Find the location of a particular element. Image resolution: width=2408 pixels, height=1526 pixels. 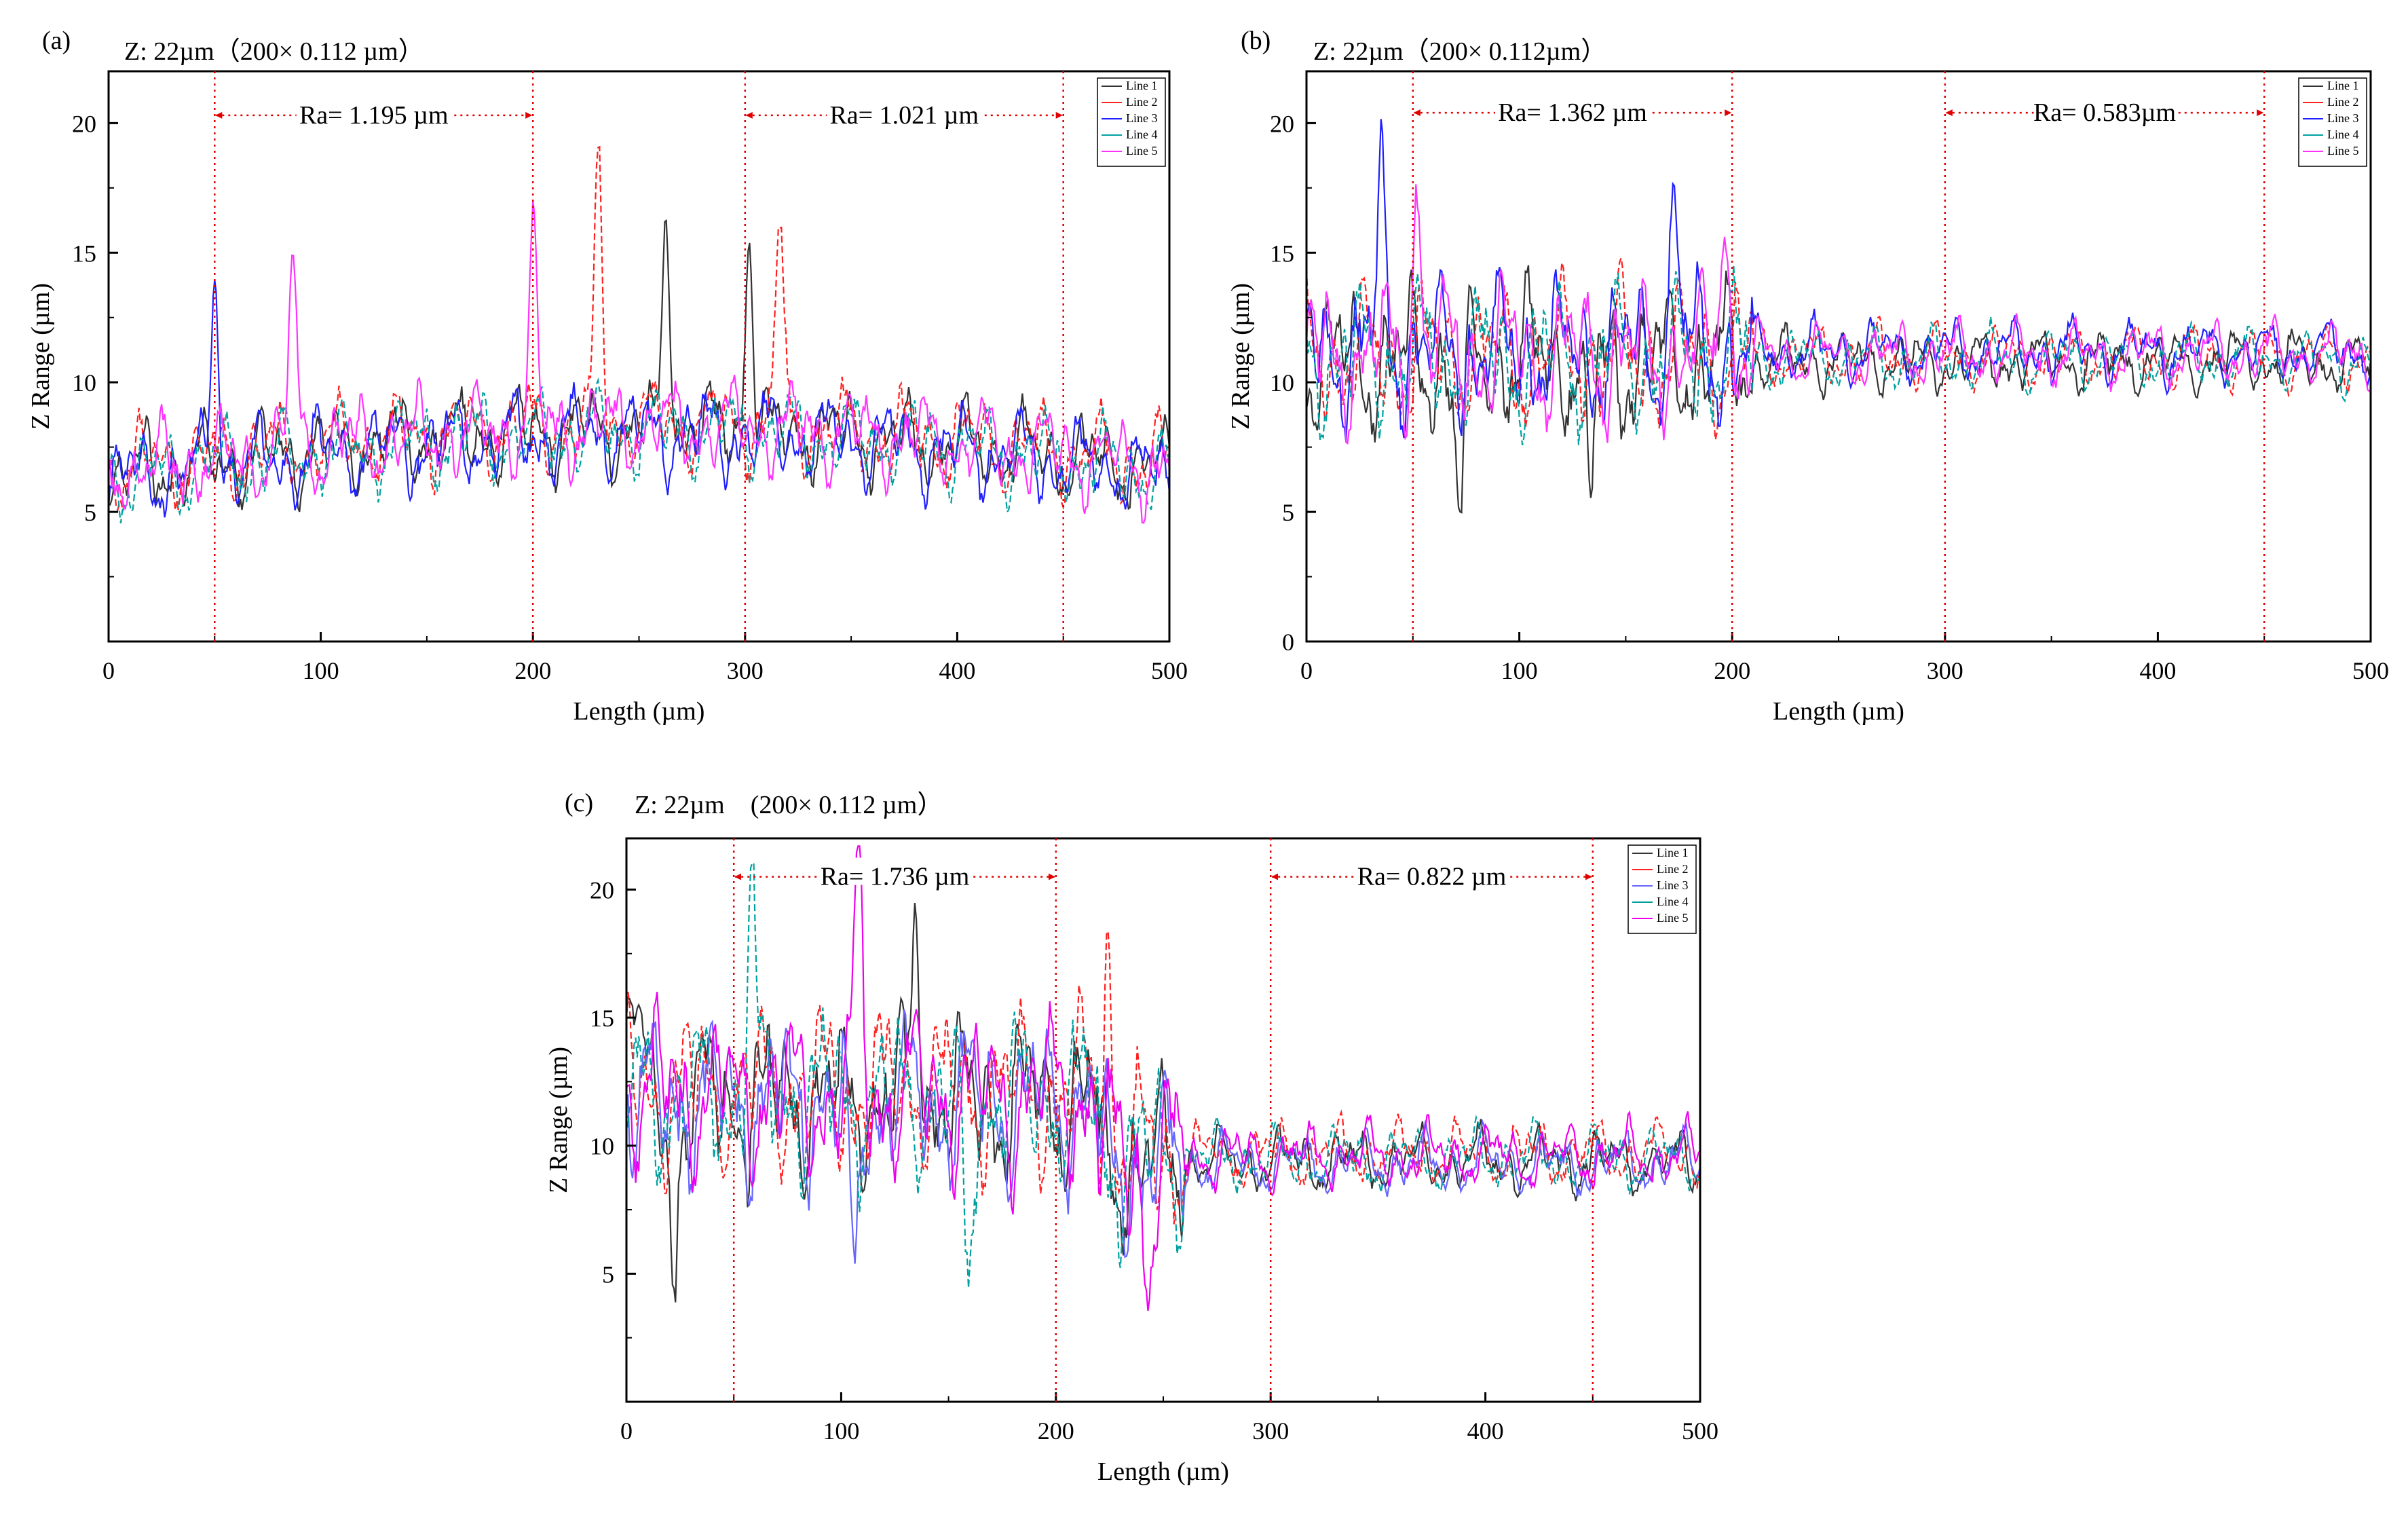

ra-annotation: Ra= 0.822 µm is located at coordinates (1432, 877).